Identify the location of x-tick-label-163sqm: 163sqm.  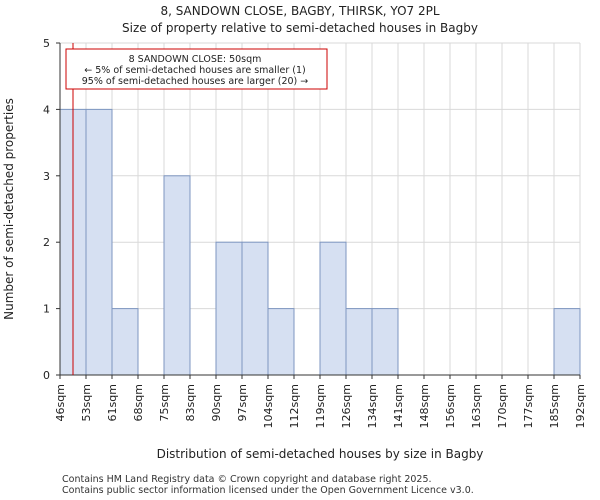
(476, 406).